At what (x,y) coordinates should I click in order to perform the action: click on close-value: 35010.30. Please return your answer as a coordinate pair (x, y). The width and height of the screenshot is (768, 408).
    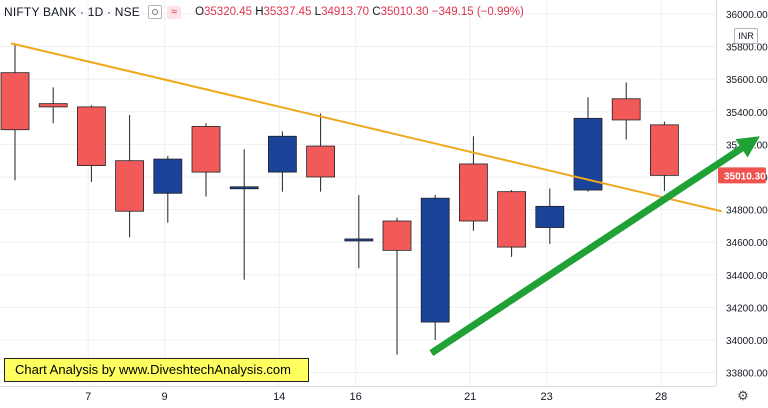
    Looking at the image, I should click on (404, 12).